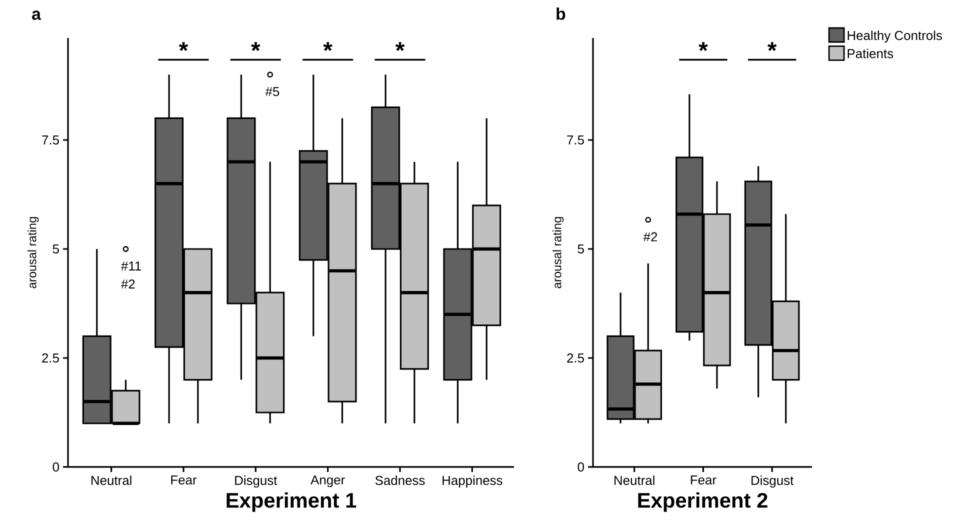 The height and width of the screenshot is (531, 972). Describe the element at coordinates (895, 36) in the screenshot. I see `legend-label: Healthy Controls` at that location.